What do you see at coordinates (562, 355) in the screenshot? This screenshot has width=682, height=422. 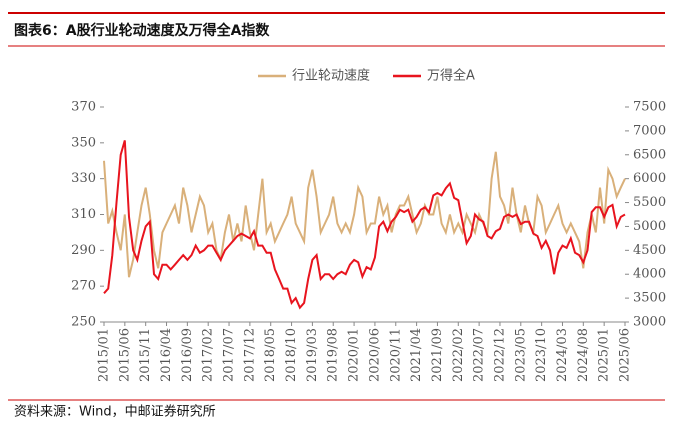 I see `x-tick-label: 2024/03` at bounding box center [562, 355].